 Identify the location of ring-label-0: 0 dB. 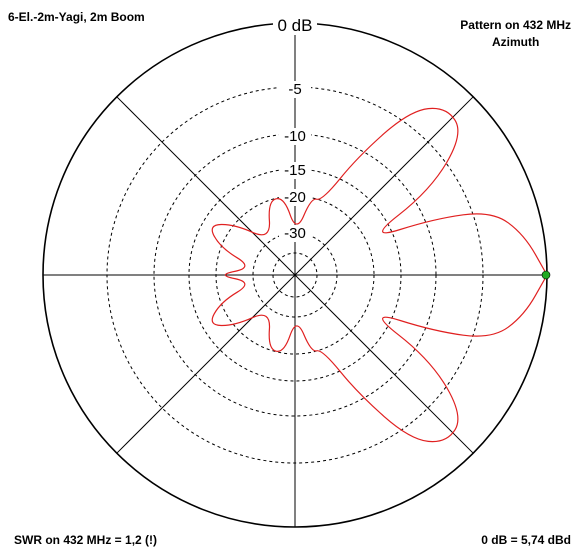
(295, 25).